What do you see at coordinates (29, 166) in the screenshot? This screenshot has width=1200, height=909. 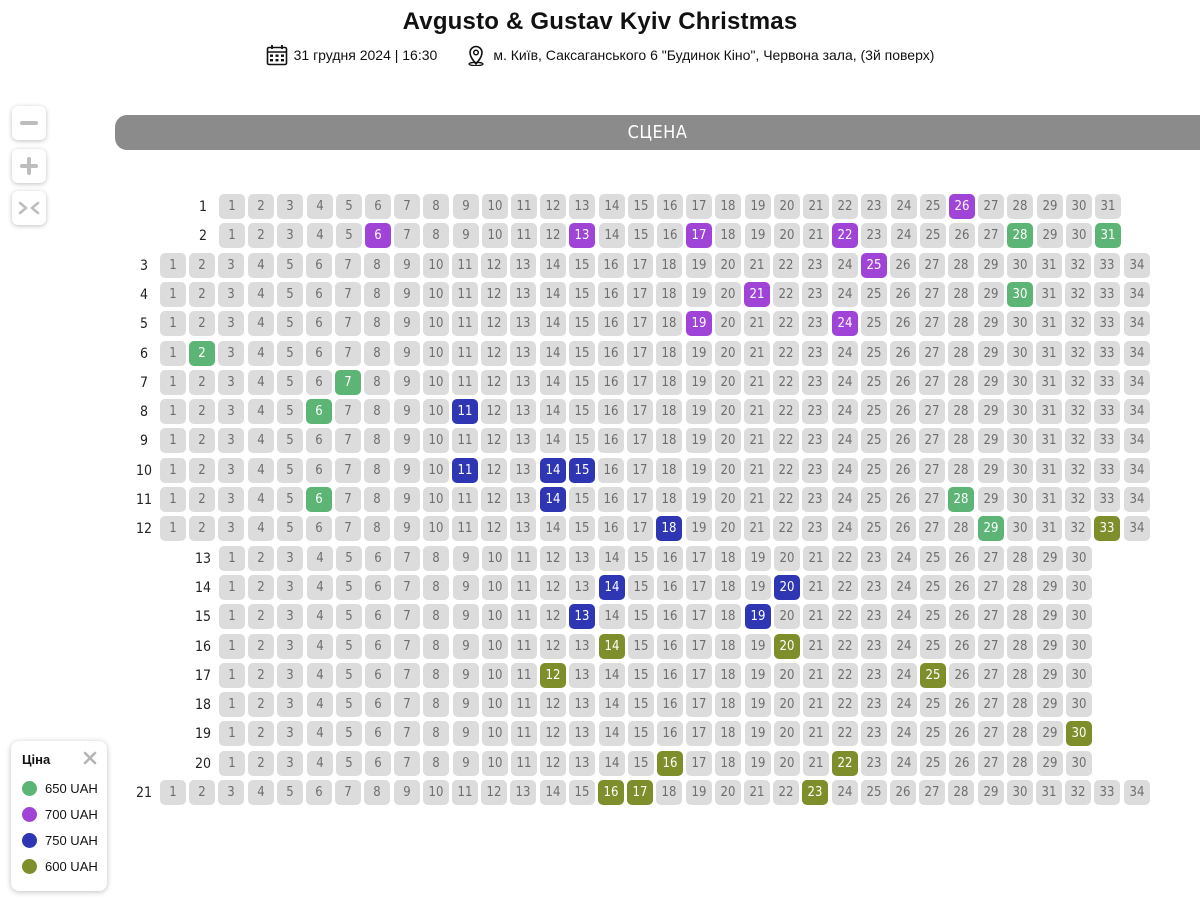 I see `zoom-in-button` at bounding box center [29, 166].